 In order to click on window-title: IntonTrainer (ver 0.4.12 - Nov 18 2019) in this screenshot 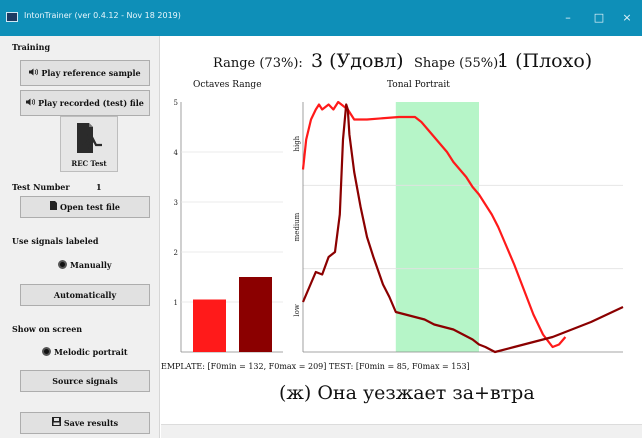, I will do `click(102, 15)`.